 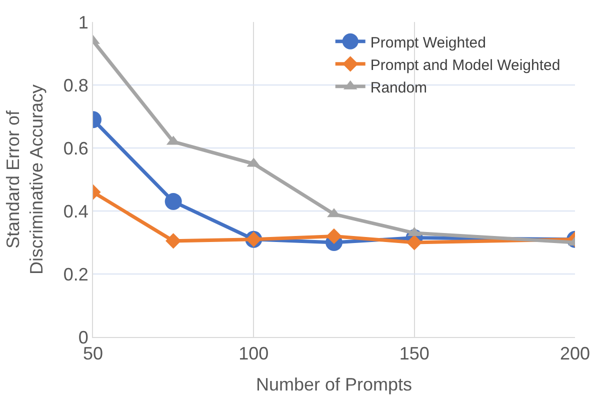 I want to click on y-tick-label: 0.8, so click(x=75, y=85).